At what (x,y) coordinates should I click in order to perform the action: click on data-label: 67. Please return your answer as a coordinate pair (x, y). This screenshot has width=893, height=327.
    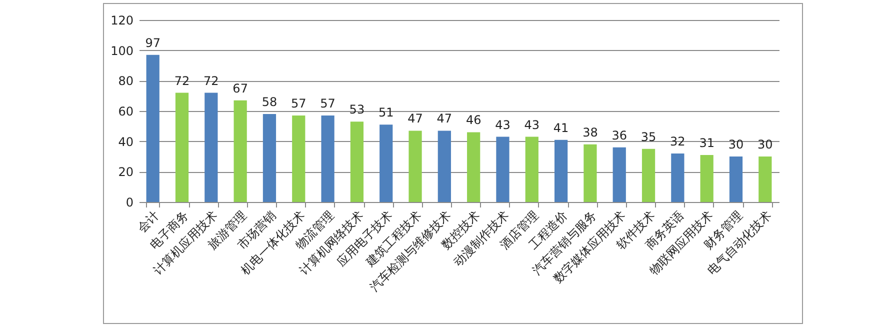
    Looking at the image, I should click on (240, 88).